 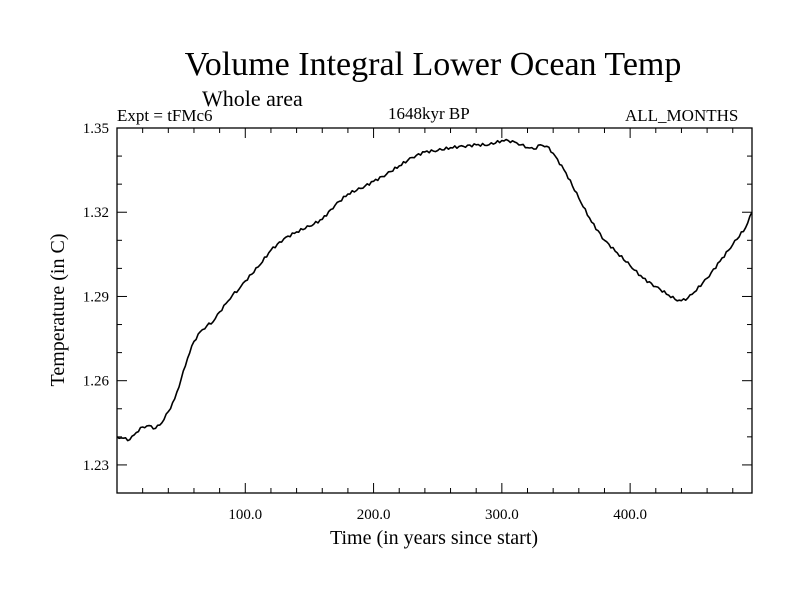 What do you see at coordinates (245, 515) in the screenshot?
I see `x-tick-label: 100.0` at bounding box center [245, 515].